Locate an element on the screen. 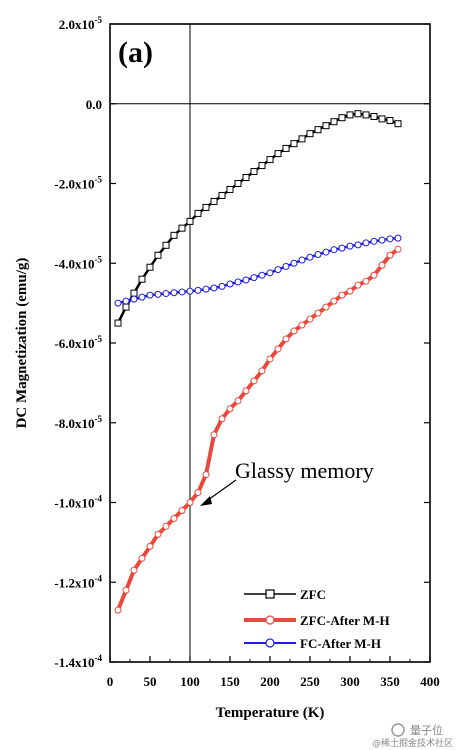 Image resolution: width=462 pixels, height=750 pixels. legend: ZFC ZFC-After M-H FC-After M-H is located at coordinates (317, 619).